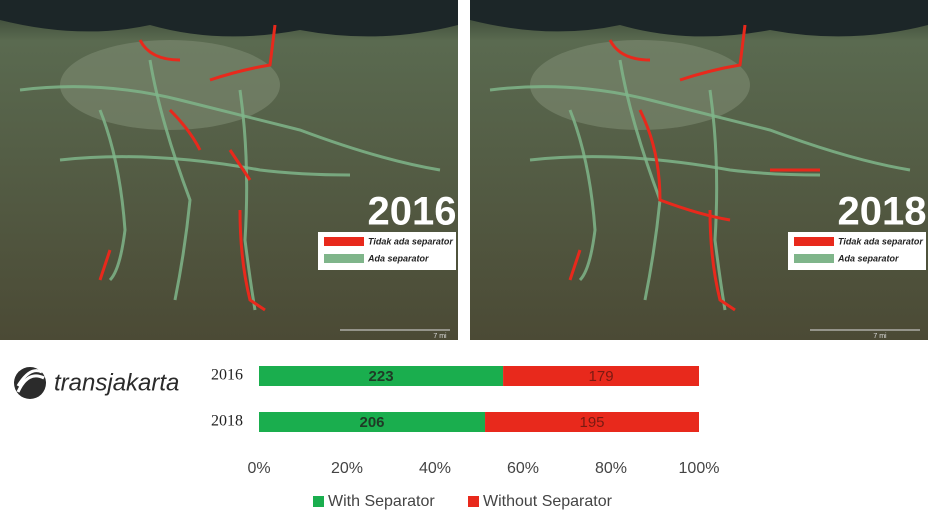 The width and height of the screenshot is (934, 527). I want to click on y-tick-label: 2018, so click(227, 421).